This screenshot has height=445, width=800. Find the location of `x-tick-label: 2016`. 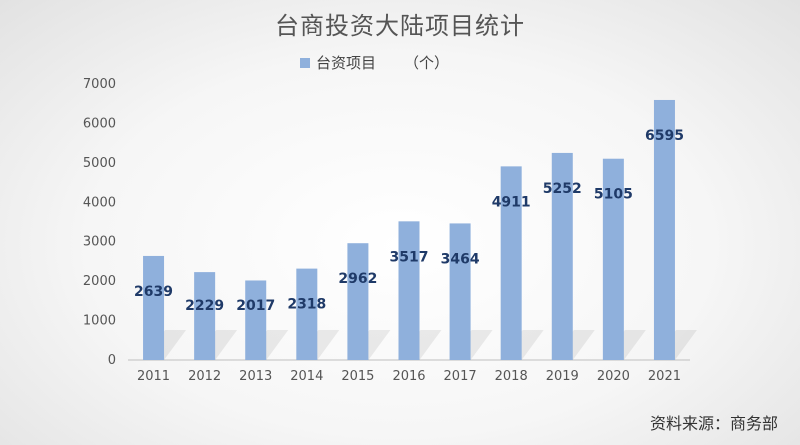

x-tick-label: 2016 is located at coordinates (408, 376).